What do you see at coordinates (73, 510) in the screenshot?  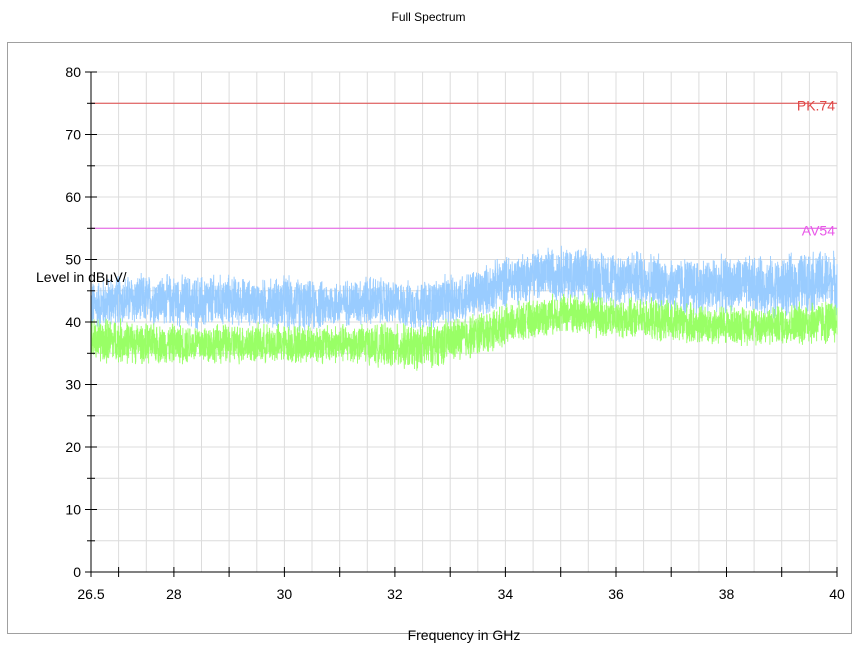 I see `y-tick-label: 10` at bounding box center [73, 510].